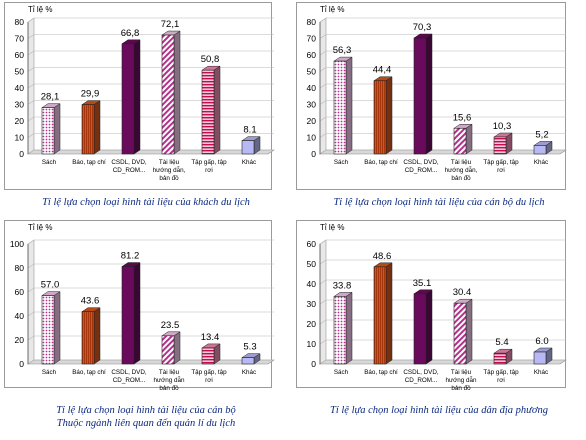 The image size is (586, 440). I want to click on value-label: 23.5, so click(170, 325).